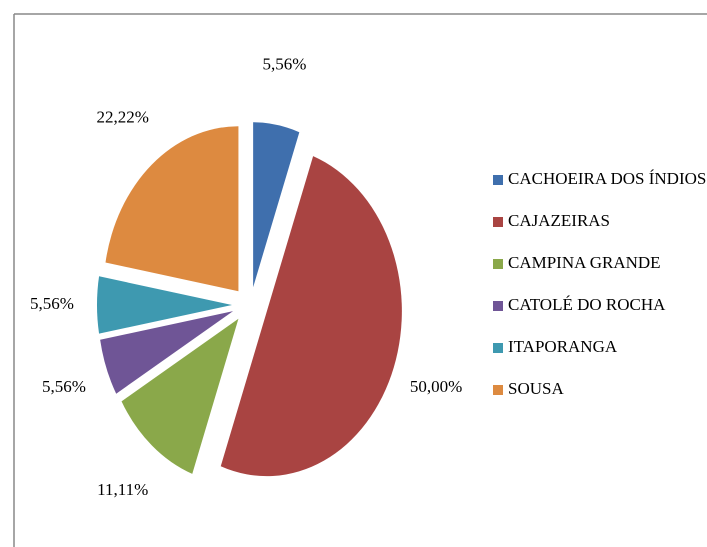  I want to click on legend-label: CATOLÉ DO ROCHA, so click(587, 304).